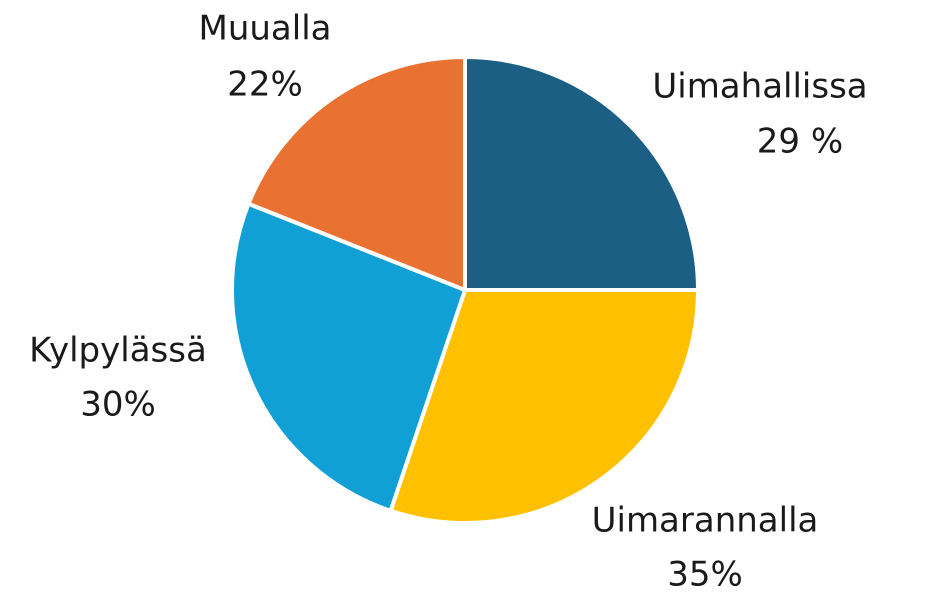  Describe the element at coordinates (800, 142) in the screenshot. I see `slice-value-label: 29 %` at that location.